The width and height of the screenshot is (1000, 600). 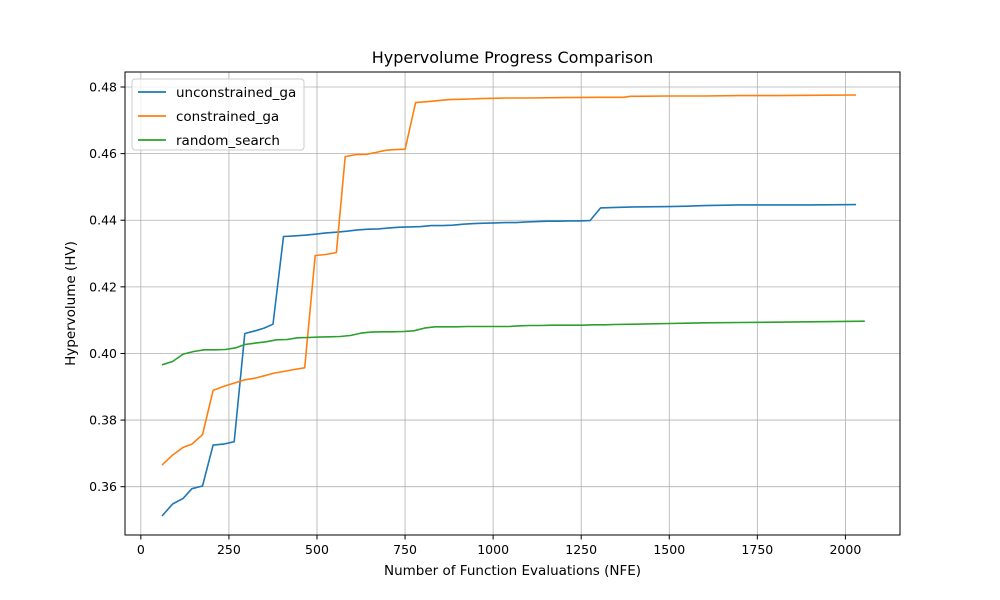 What do you see at coordinates (227, 117) in the screenshot?
I see `legend-label: constrained_ga` at bounding box center [227, 117].